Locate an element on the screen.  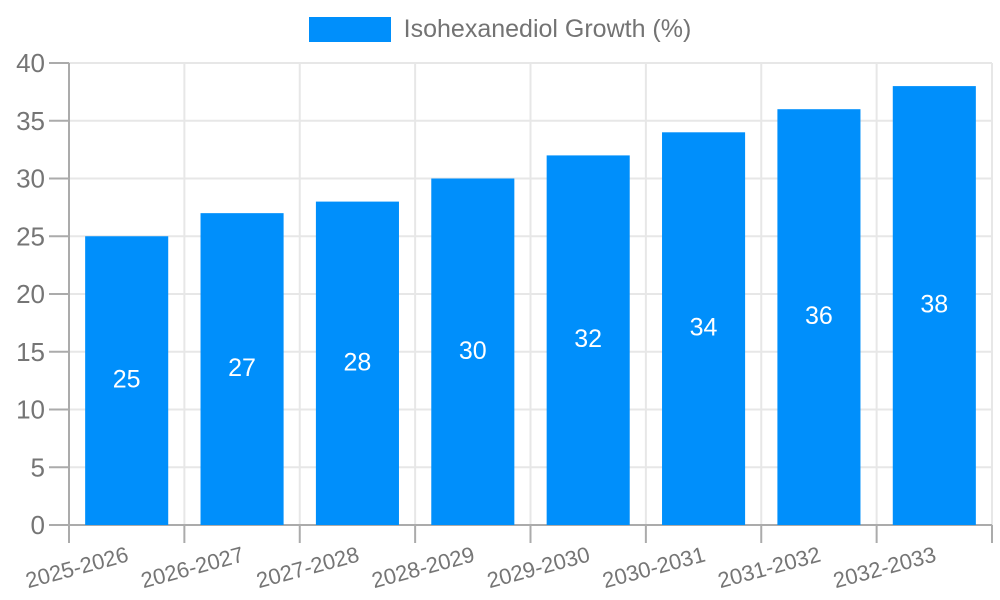
legend-swatch is located at coordinates (349, 29).